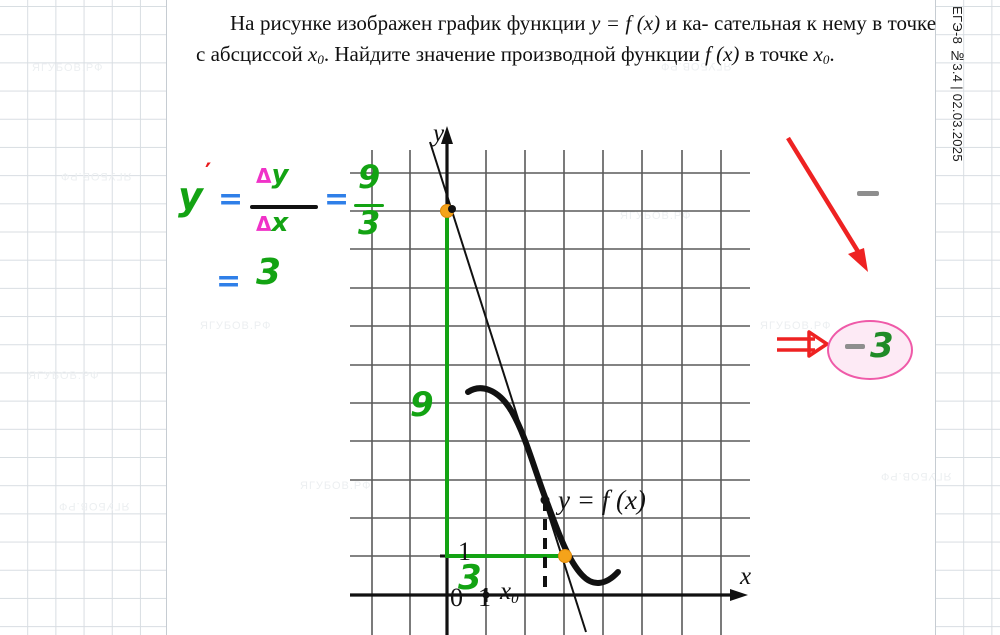  Describe the element at coordinates (94, 506) in the screenshot. I see `watermark-left-4: ЯГУБОВ.РФ` at that location.